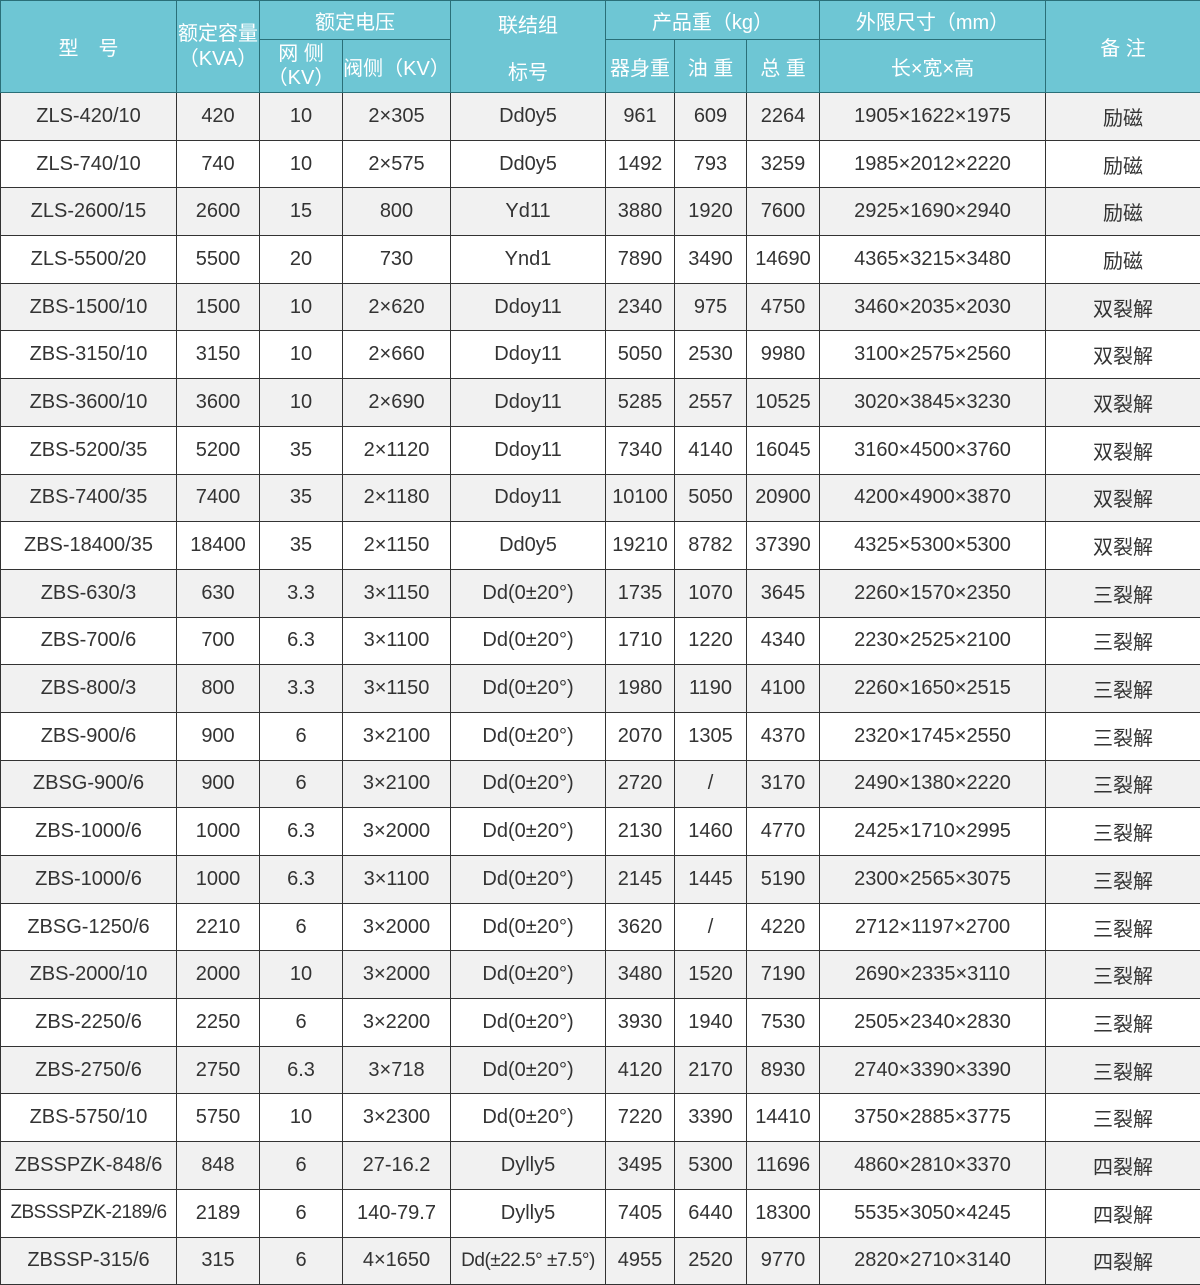  What do you see at coordinates (933, 1166) in the screenshot?
I see `cell-dimensions: 4860×2810×3370` at bounding box center [933, 1166].